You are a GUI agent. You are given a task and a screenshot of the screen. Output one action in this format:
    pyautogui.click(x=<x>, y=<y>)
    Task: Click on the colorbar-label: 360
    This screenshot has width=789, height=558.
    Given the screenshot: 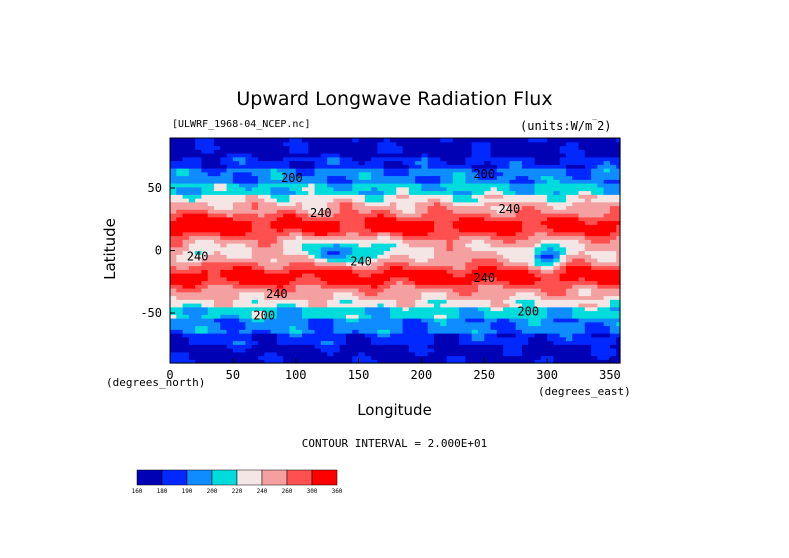 What is the action you would take?
    pyautogui.click(x=337, y=491)
    